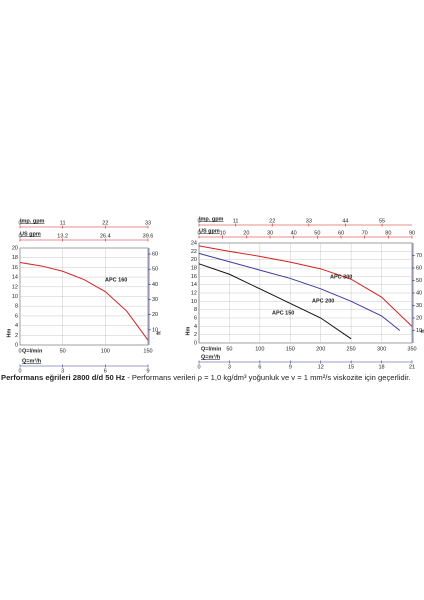 The image size is (424, 600). Describe the element at coordinates (30, 234) in the screenshot. I see `secondary-axis-label: US gpm` at that location.